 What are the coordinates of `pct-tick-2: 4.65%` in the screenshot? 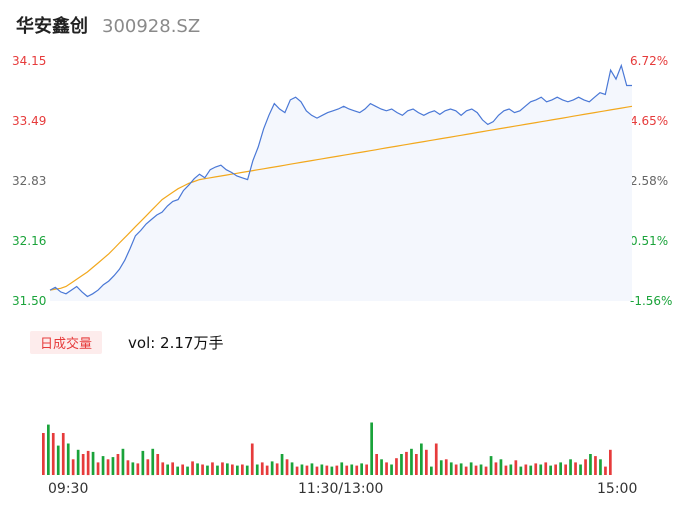 It's located at (649, 121).